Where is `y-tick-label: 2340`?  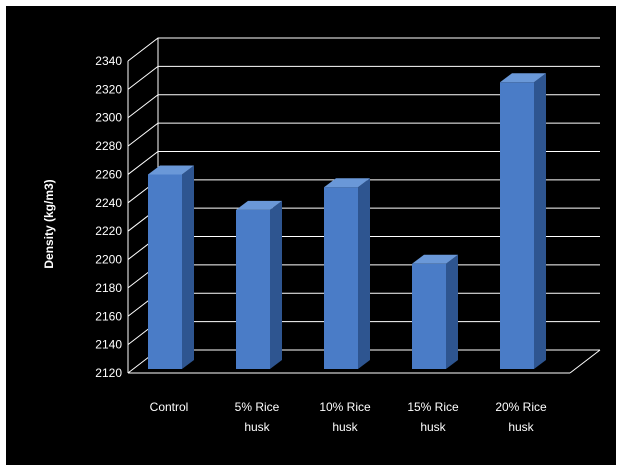 y-tick-label: 2340 is located at coordinates (108, 61).